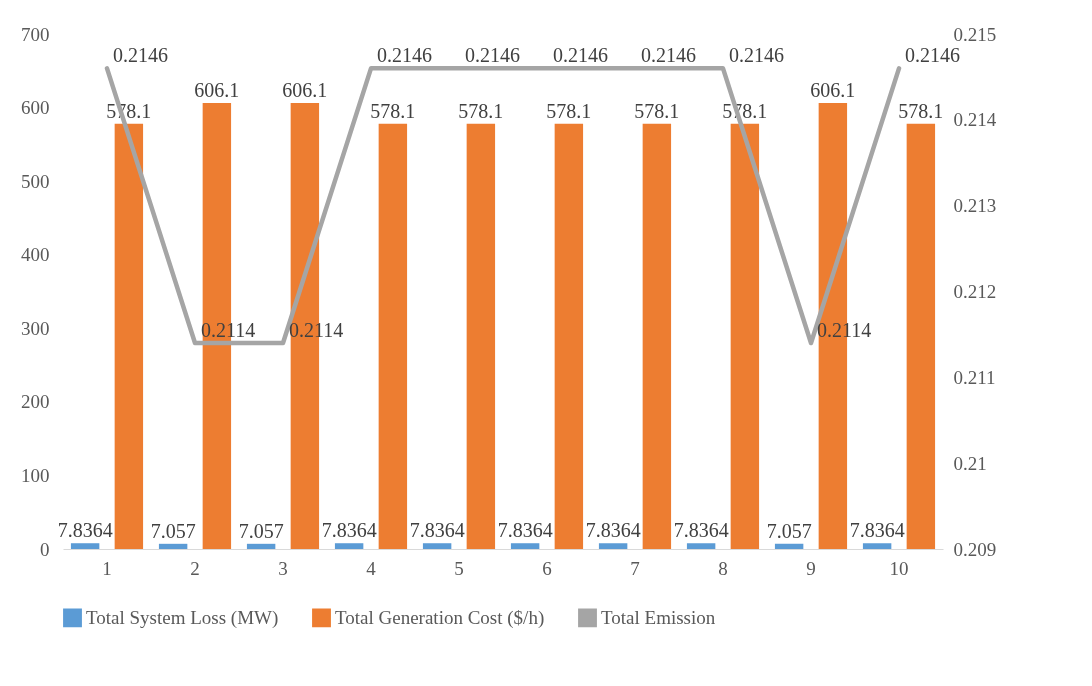  I want to click on x-tick-label: 10, so click(899, 568).